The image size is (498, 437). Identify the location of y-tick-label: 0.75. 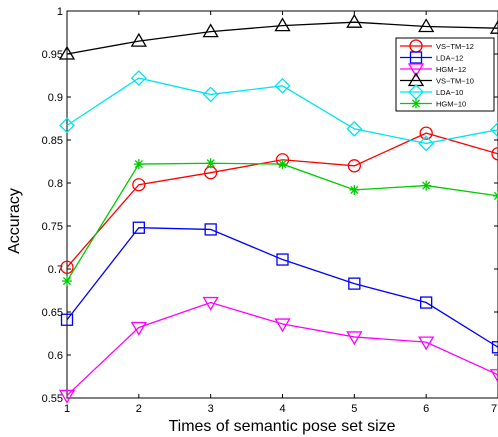
(52, 227).